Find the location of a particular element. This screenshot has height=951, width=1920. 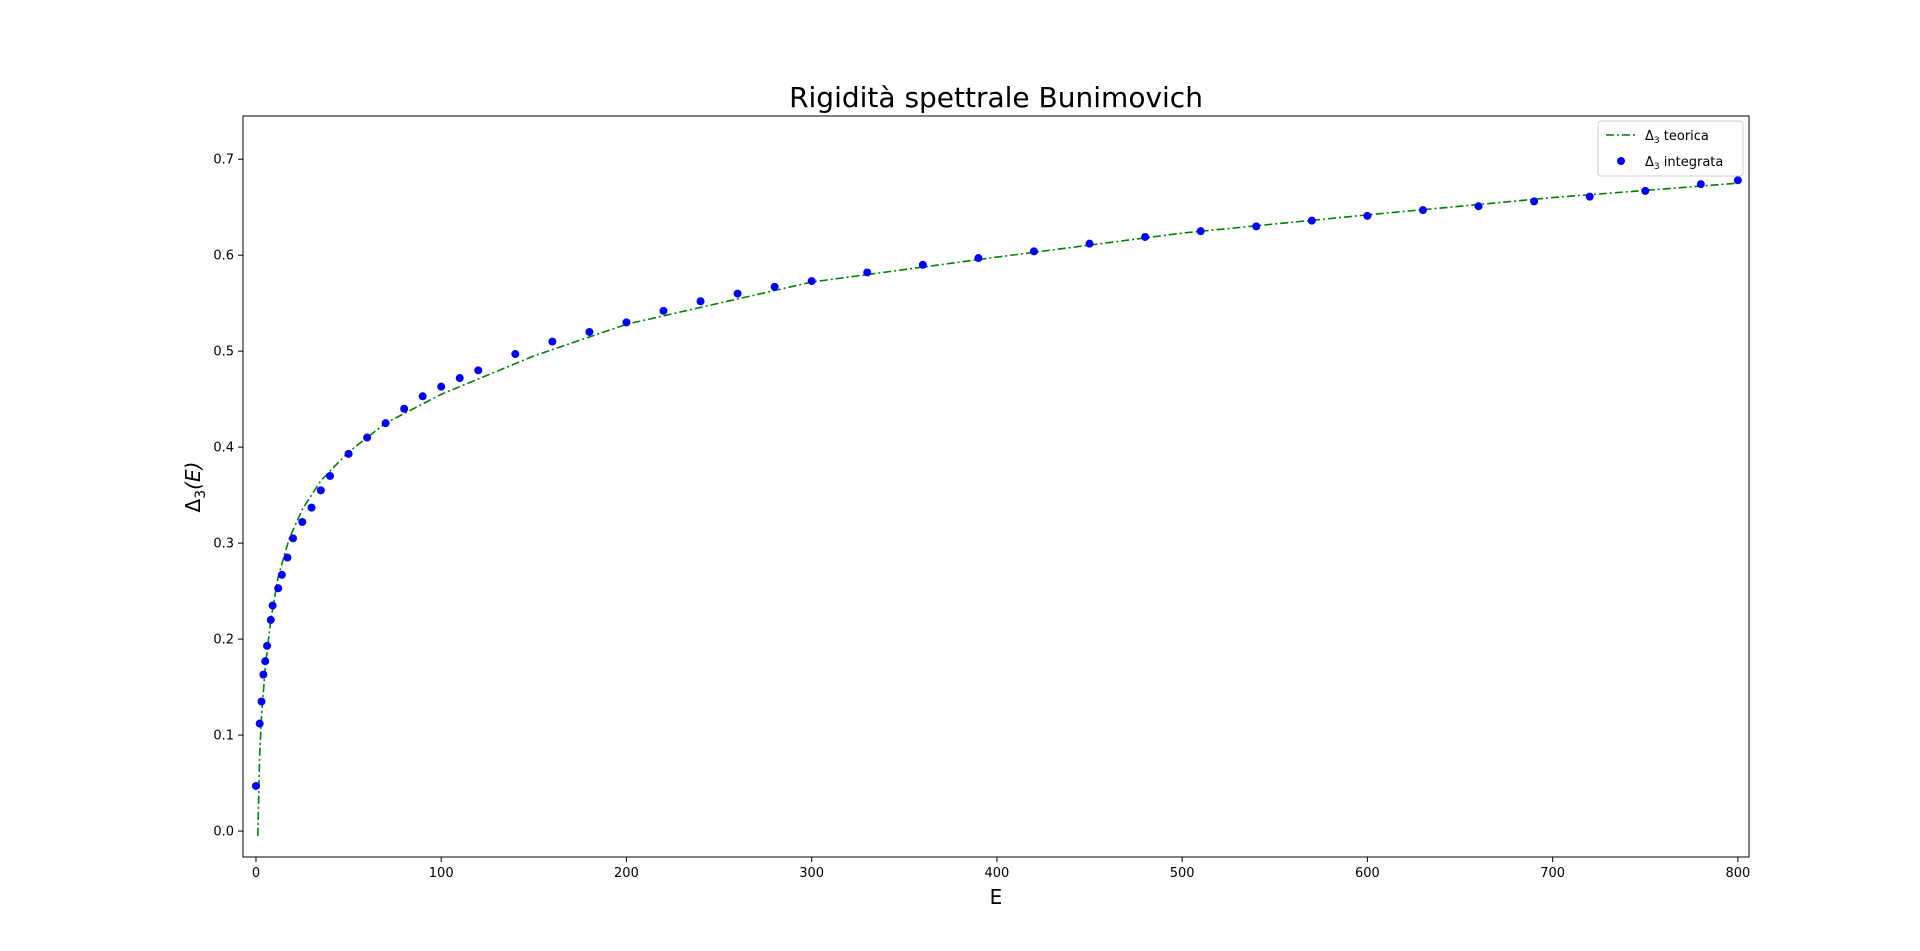

y-tick-label: 0.3 is located at coordinates (223, 544).